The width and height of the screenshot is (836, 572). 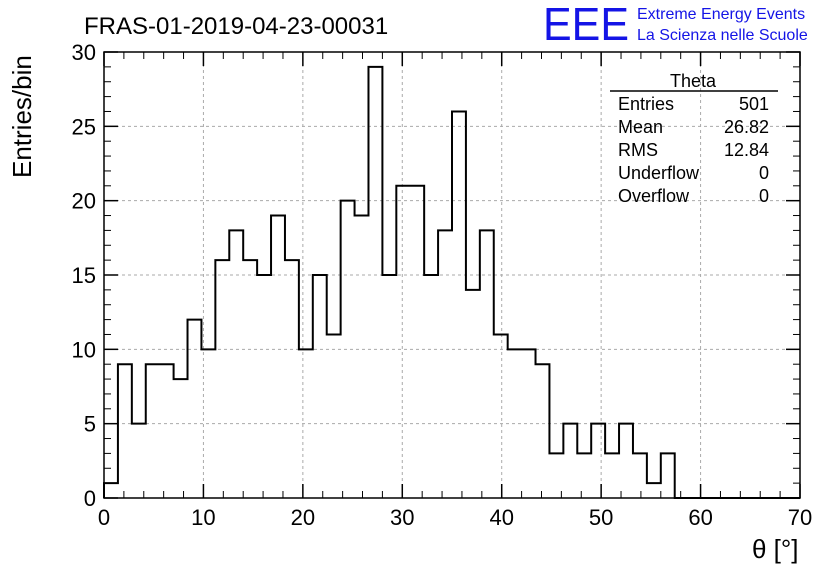 I want to click on stats-label: Mean, so click(x=640, y=127).